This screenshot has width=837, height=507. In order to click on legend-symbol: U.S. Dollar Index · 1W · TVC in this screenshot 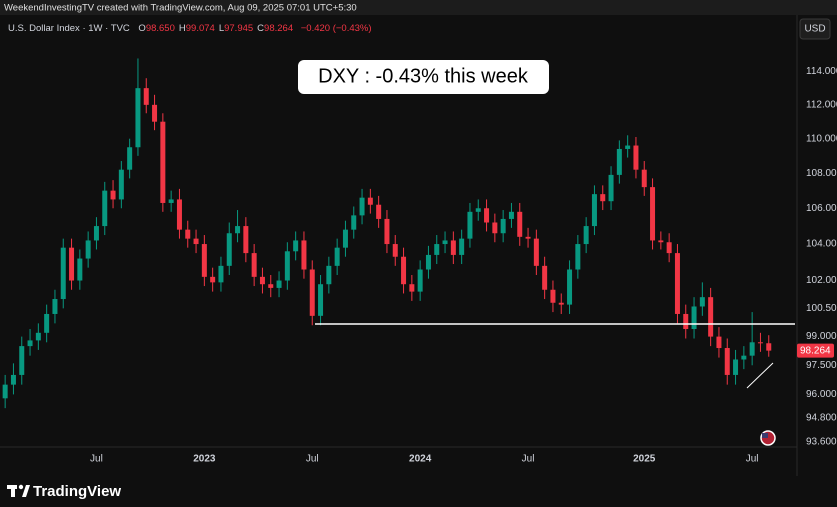, I will do `click(69, 28)`.